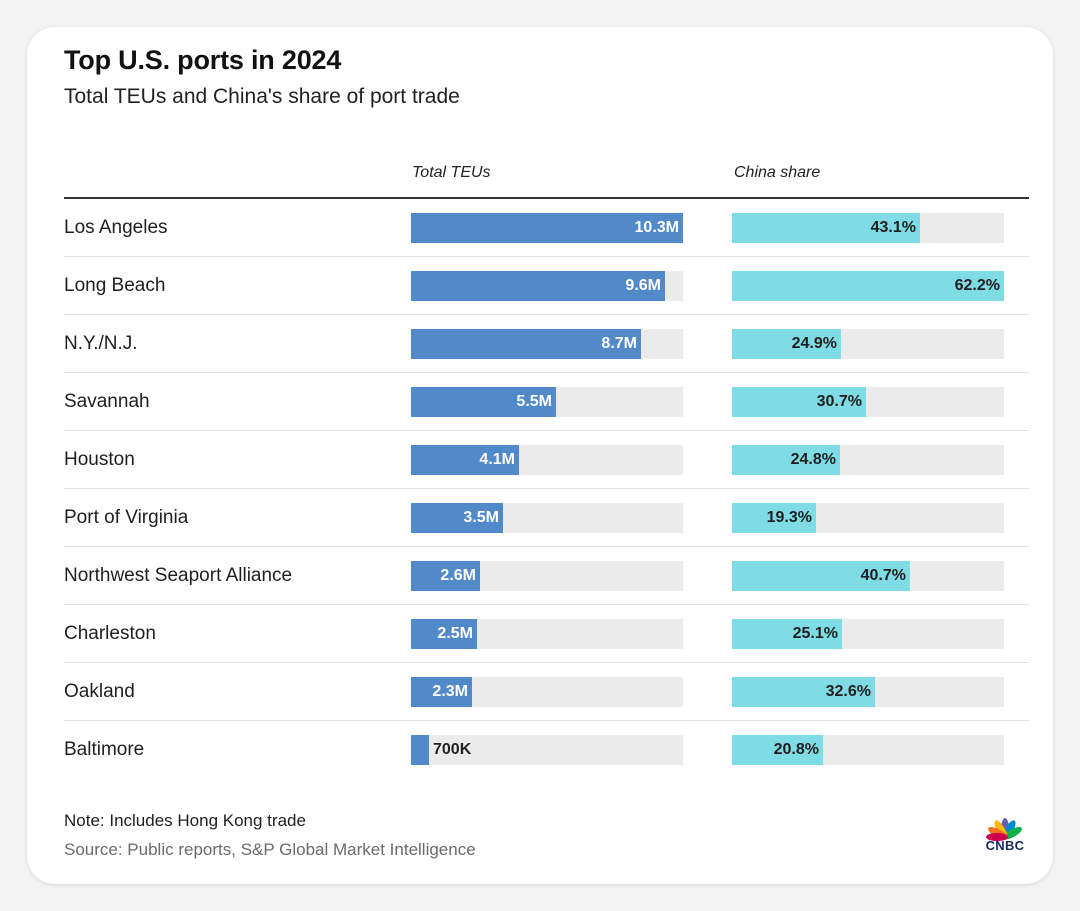 The width and height of the screenshot is (1080, 911). Describe the element at coordinates (868, 750) in the screenshot. I see `china-share-bar-track: 20.8%` at that location.